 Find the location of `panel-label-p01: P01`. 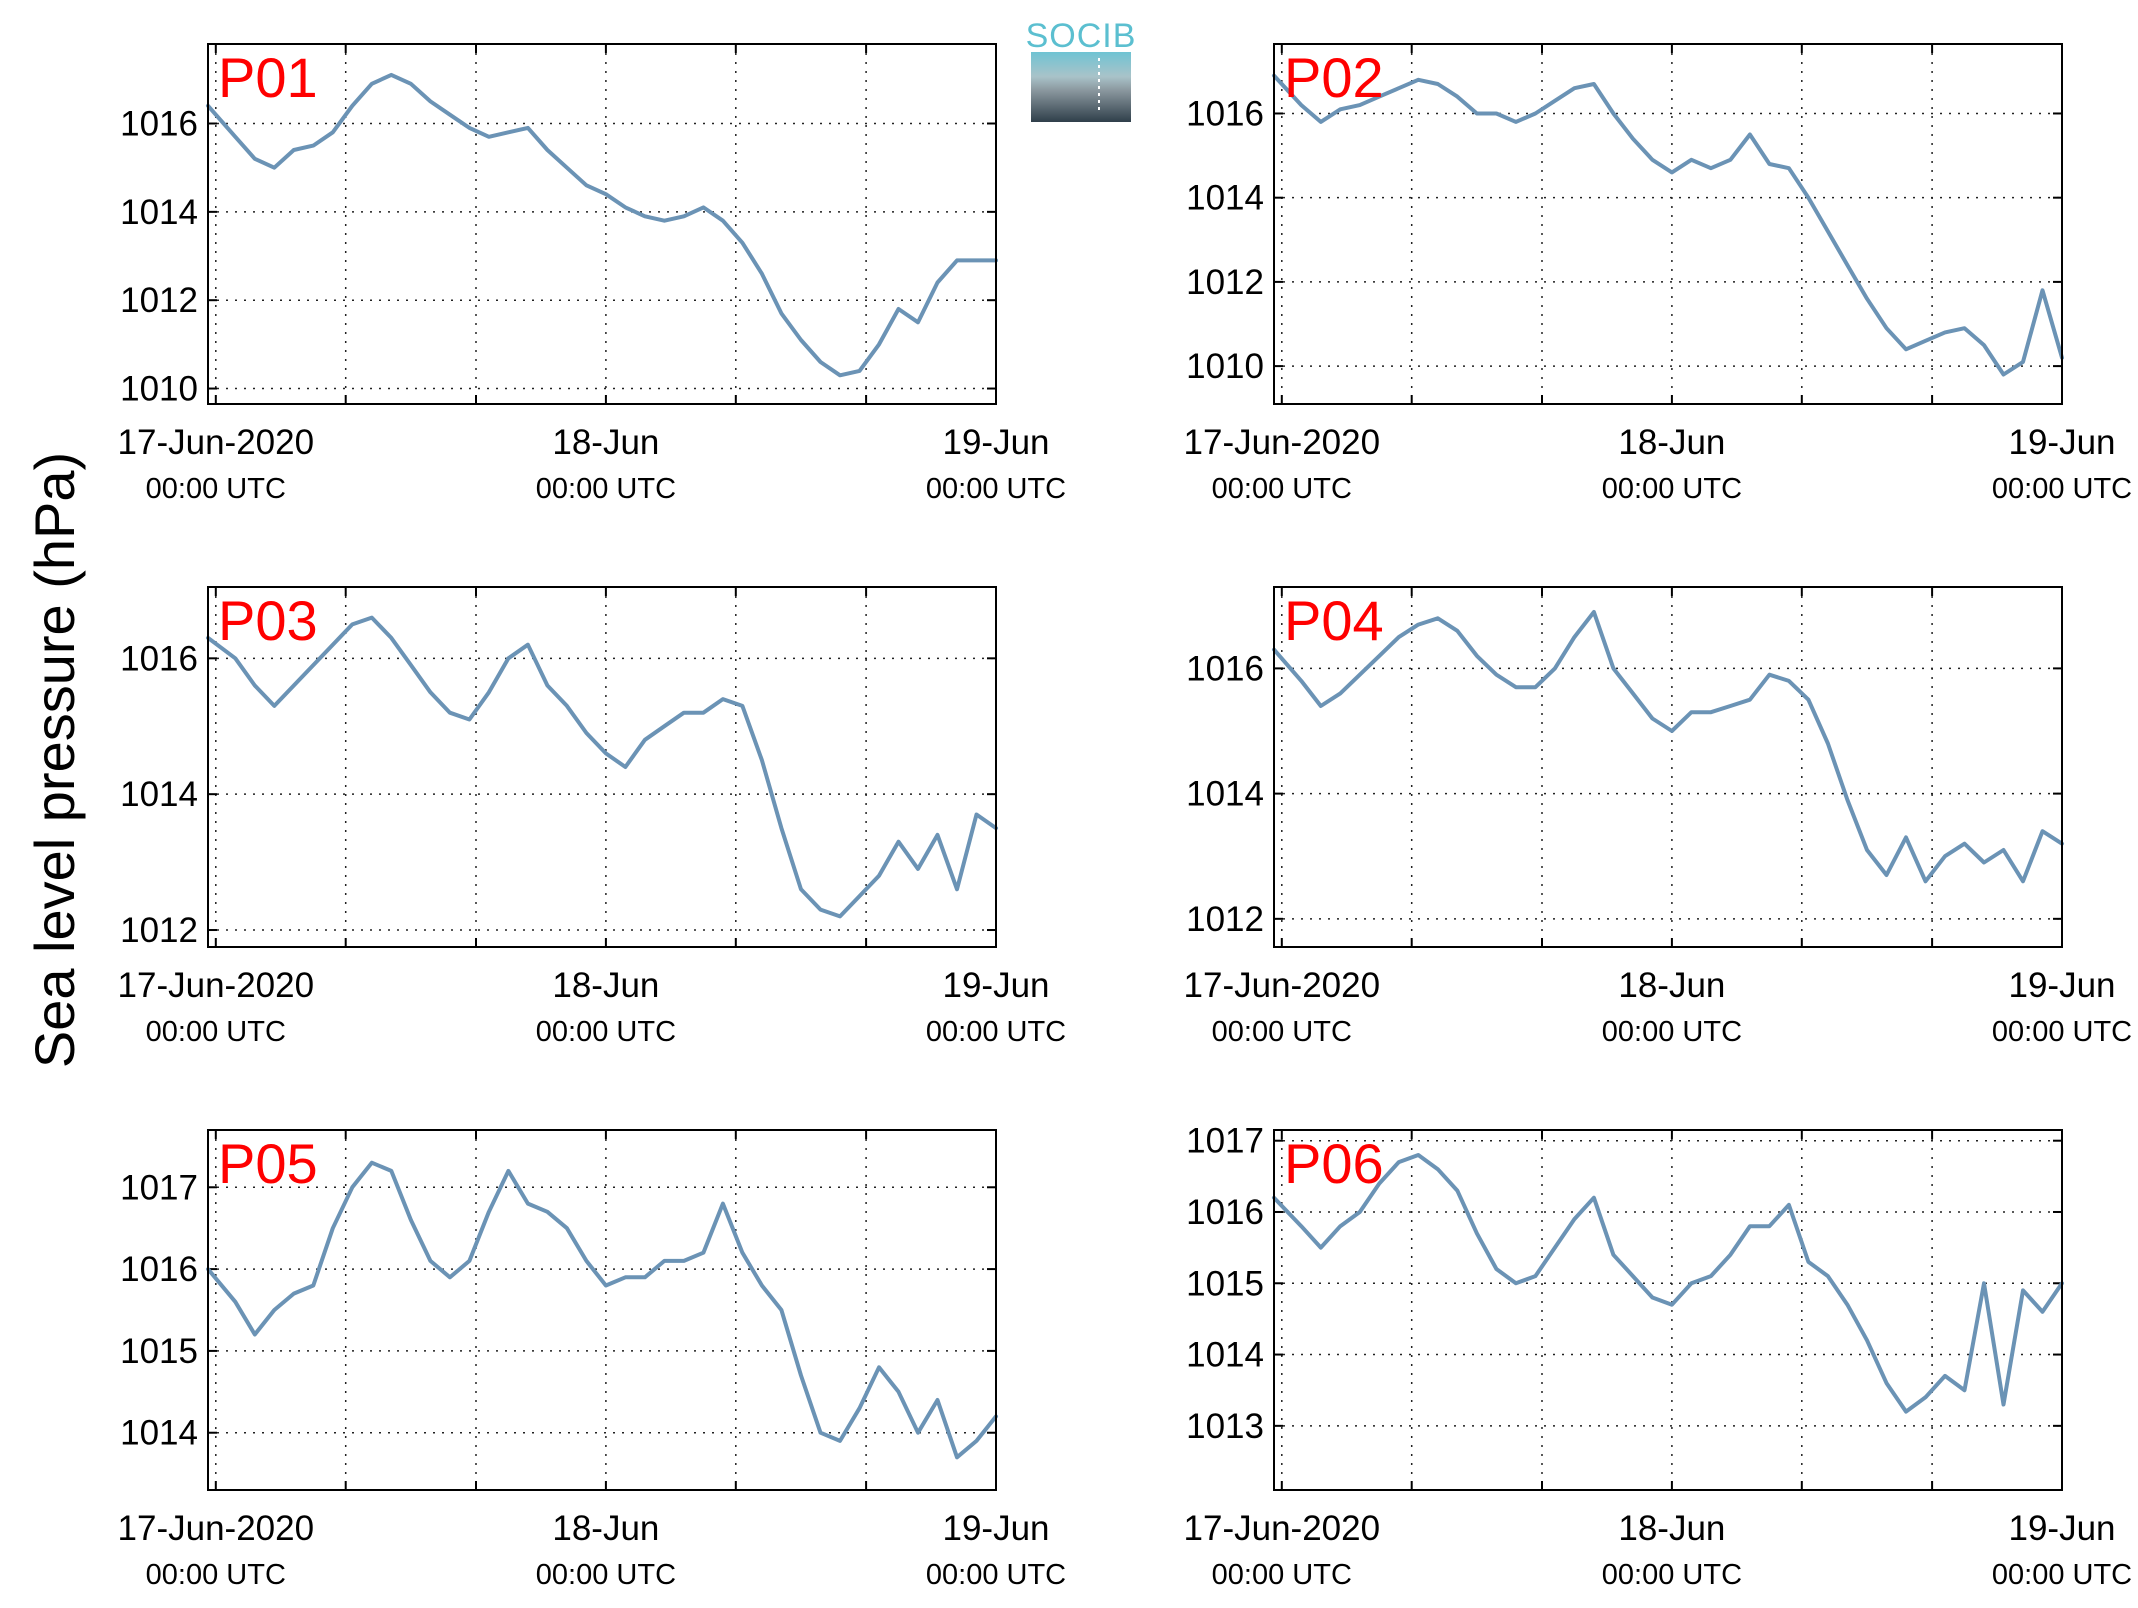

panel-label-p01: P01 is located at coordinates (268, 77).